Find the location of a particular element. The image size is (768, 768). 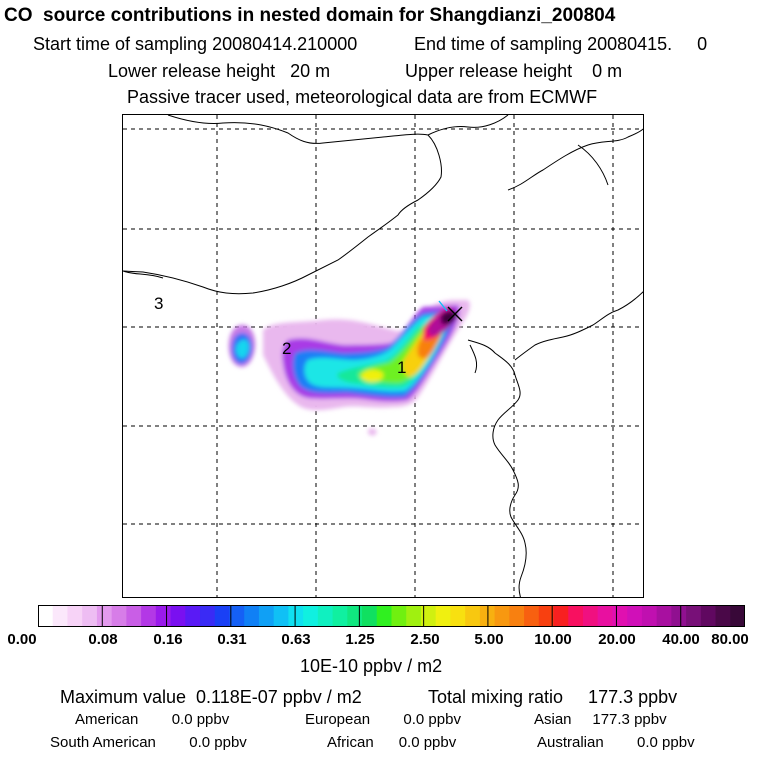

end-time-label: End time of sampling 20080415. 0 is located at coordinates (561, 44).